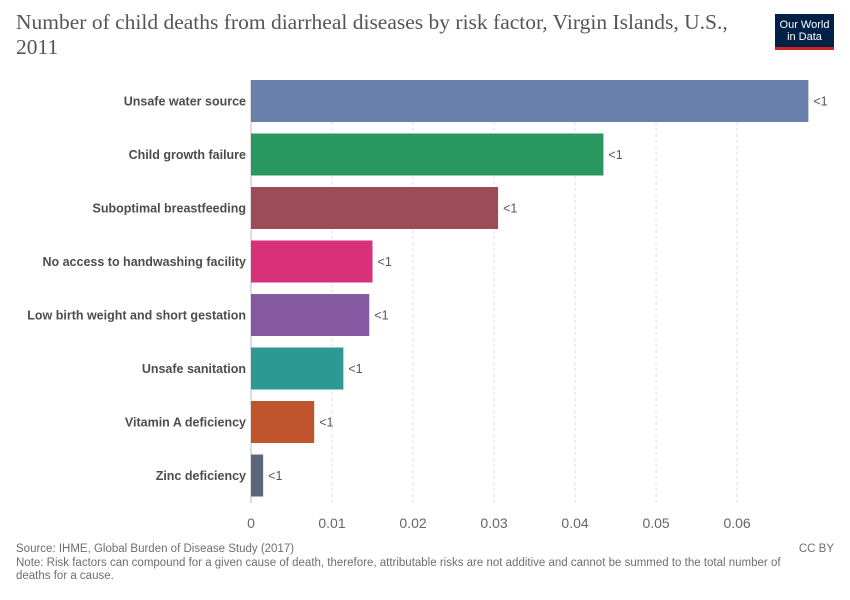 The height and width of the screenshot is (600, 850). I want to click on category-label: Low birth weight and short gestation, so click(136, 316).